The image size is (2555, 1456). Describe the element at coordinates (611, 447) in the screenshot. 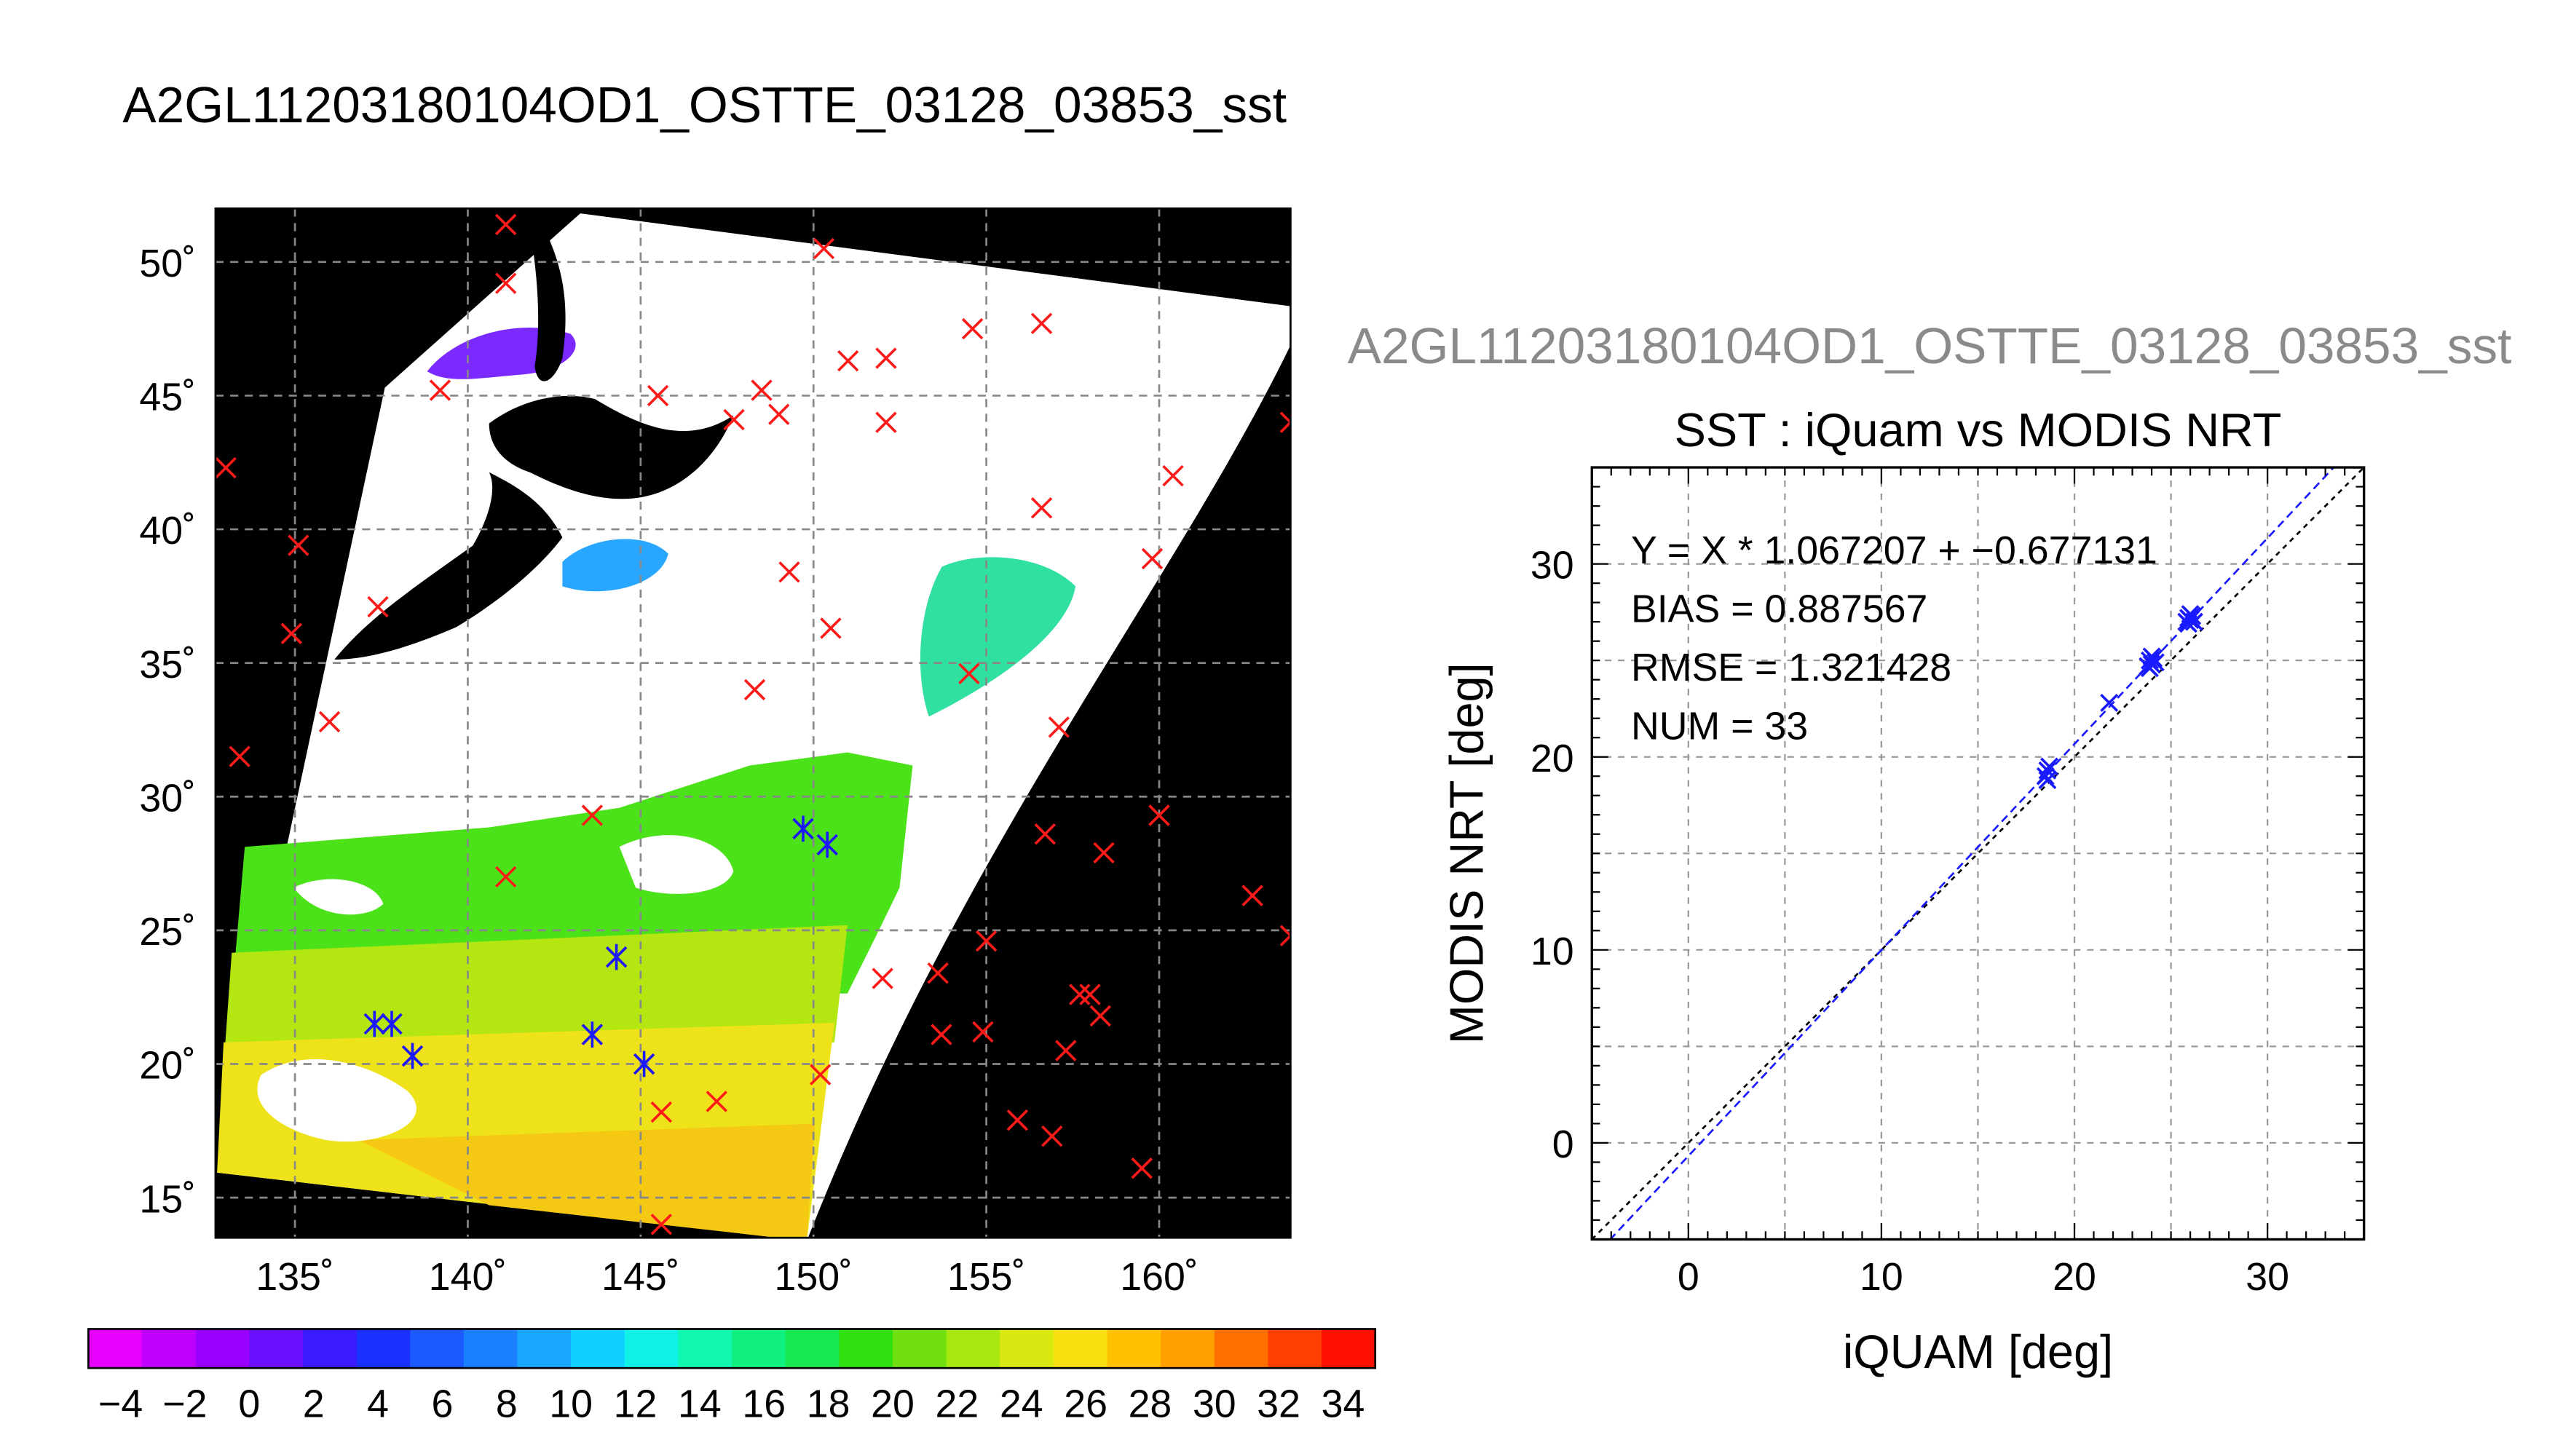

I see `land-hokkaido` at that location.